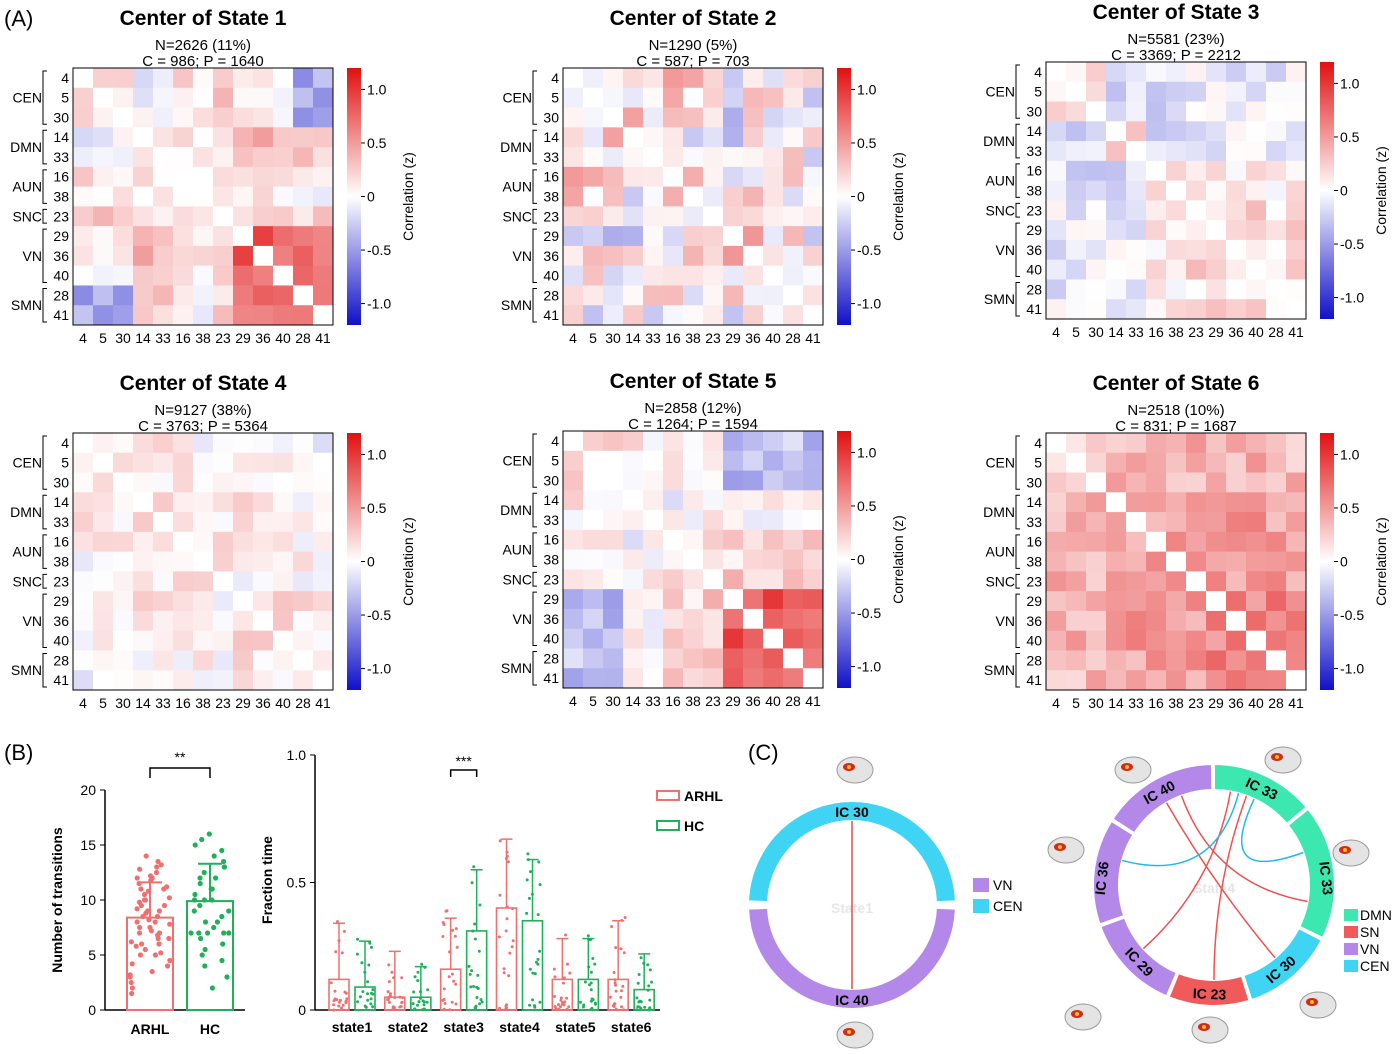 Image resolution: width=1400 pixels, height=1054 pixels. What do you see at coordinates (180, 772) in the screenshot?
I see `significance-bracket` at bounding box center [180, 772].